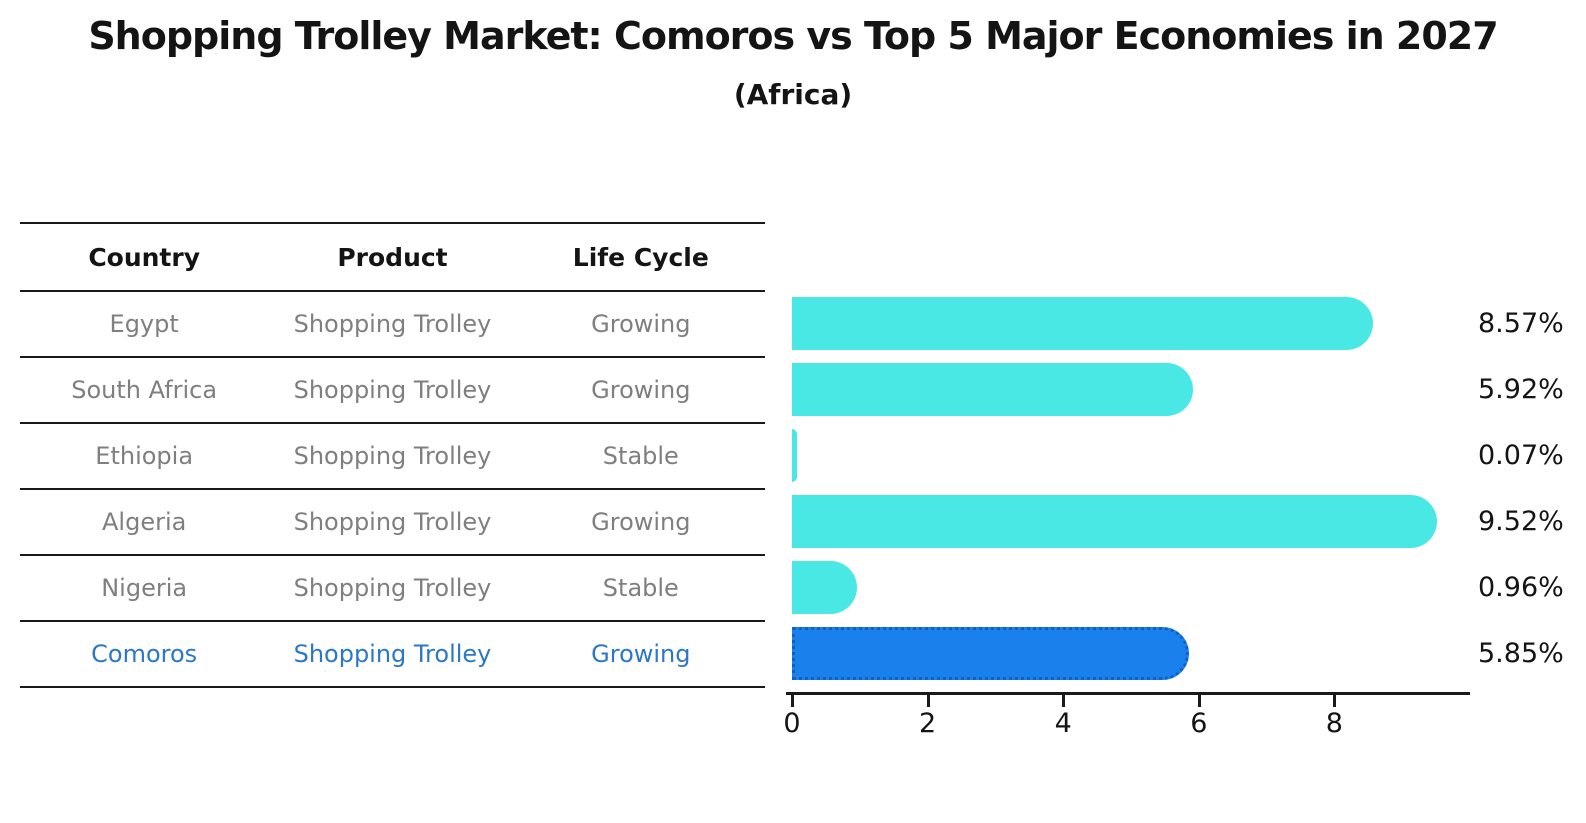  I want to click on table-row-egypt: Egypt Shopping Trolley Growing, so click(392, 325).